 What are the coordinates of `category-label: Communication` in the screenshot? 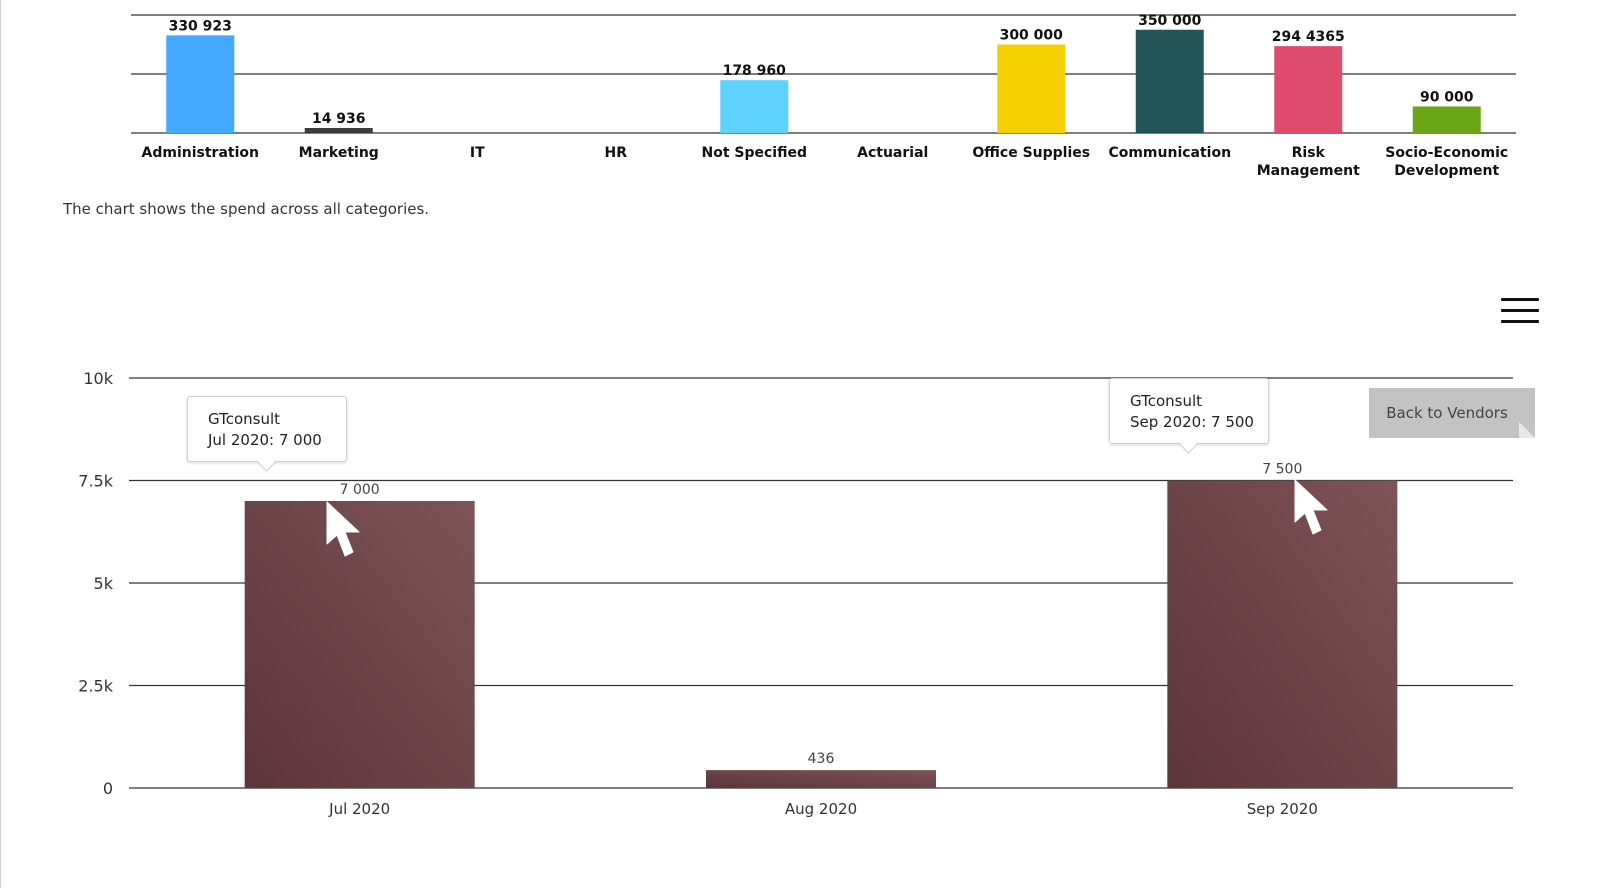 It's located at (1169, 153).